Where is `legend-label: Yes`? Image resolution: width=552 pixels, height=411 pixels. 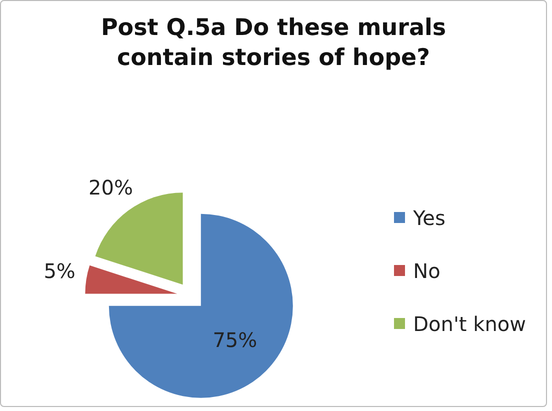
legend-label: Yes is located at coordinates (429, 218).